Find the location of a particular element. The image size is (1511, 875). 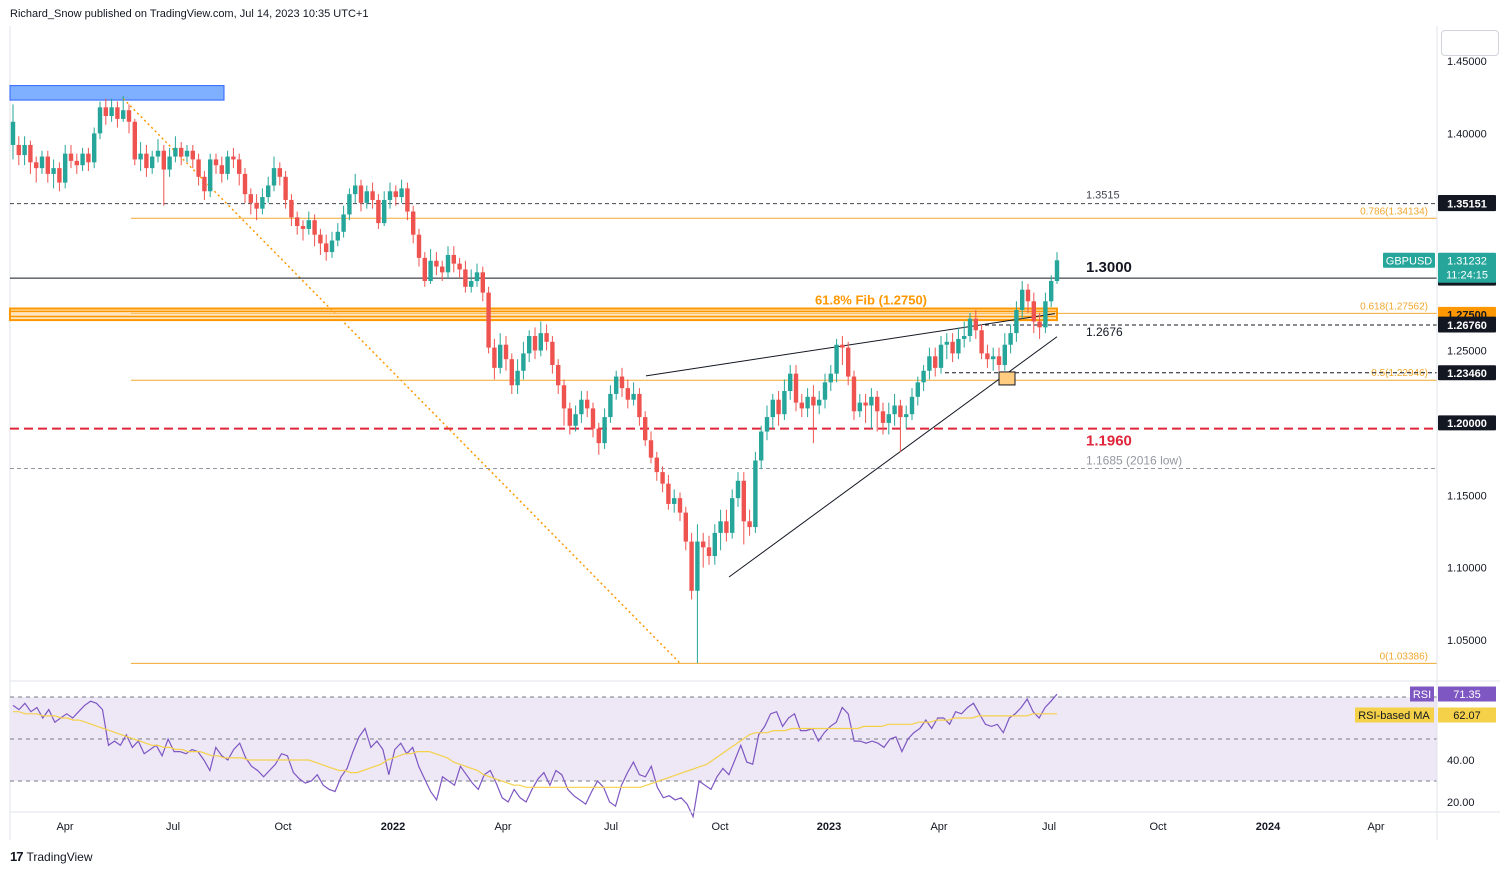

wedge-upper-line is located at coordinates (850, 345).